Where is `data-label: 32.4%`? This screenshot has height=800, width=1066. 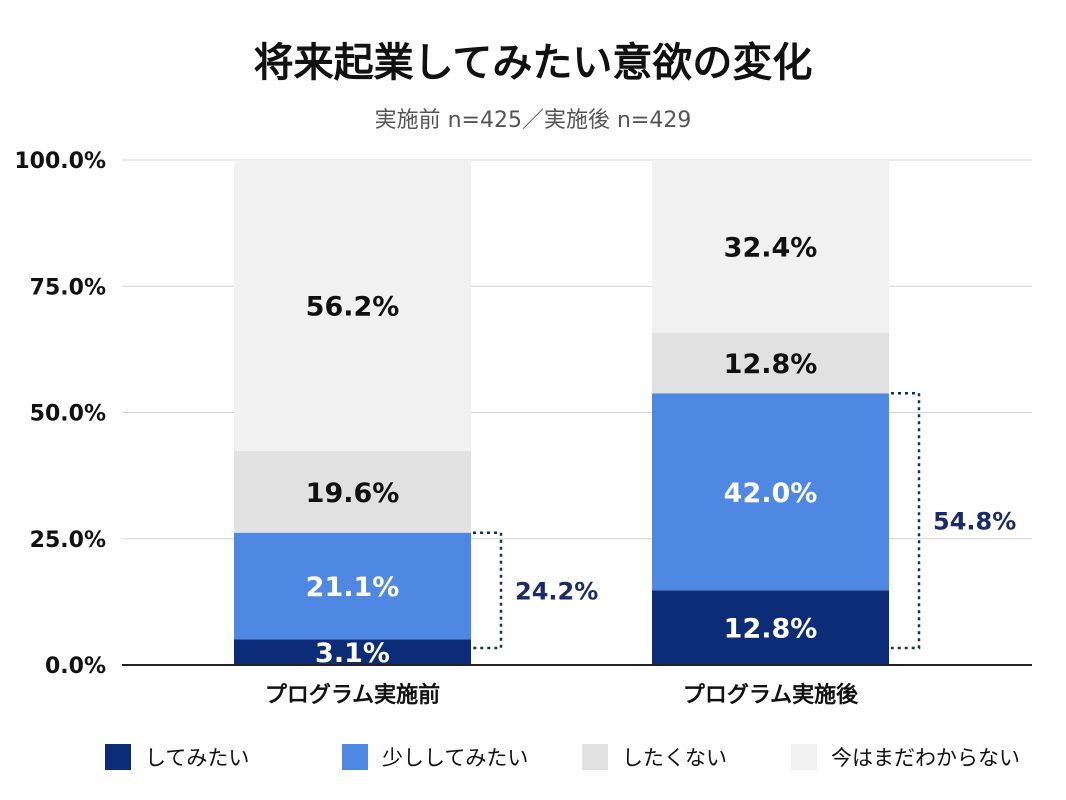
data-label: 32.4% is located at coordinates (771, 247).